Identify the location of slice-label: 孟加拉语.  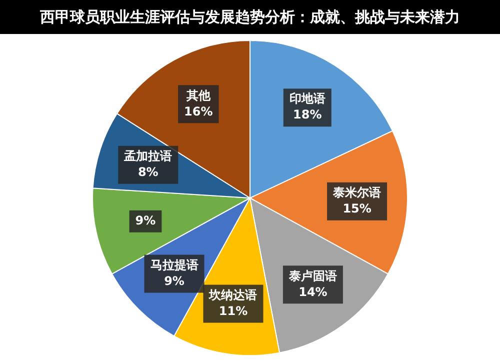
(147, 156).